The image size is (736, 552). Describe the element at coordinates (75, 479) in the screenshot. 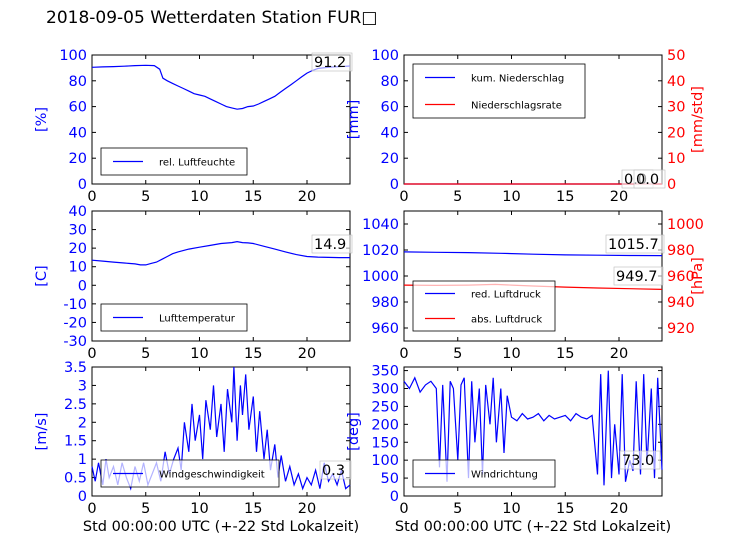

I see `windspeed-ytick-label: 0.5` at that location.